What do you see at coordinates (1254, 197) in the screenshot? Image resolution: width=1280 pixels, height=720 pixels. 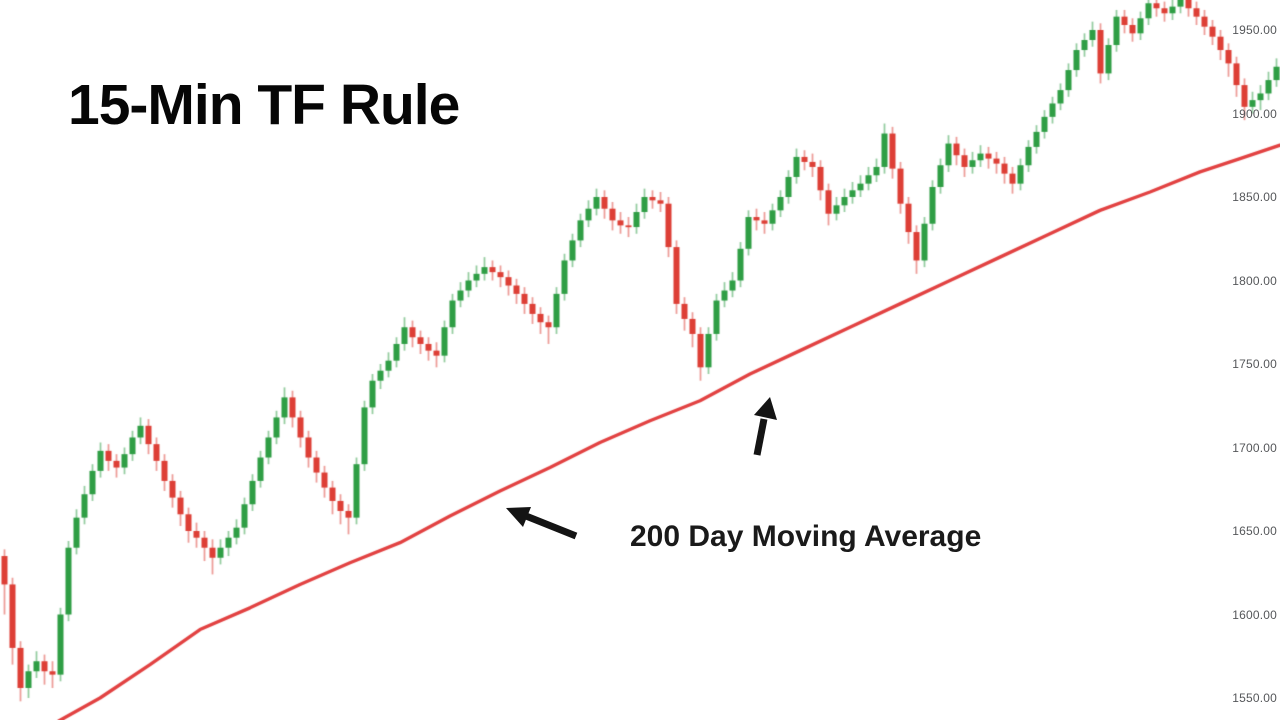 I see `y-axis-label: 1850.00` at bounding box center [1254, 197].